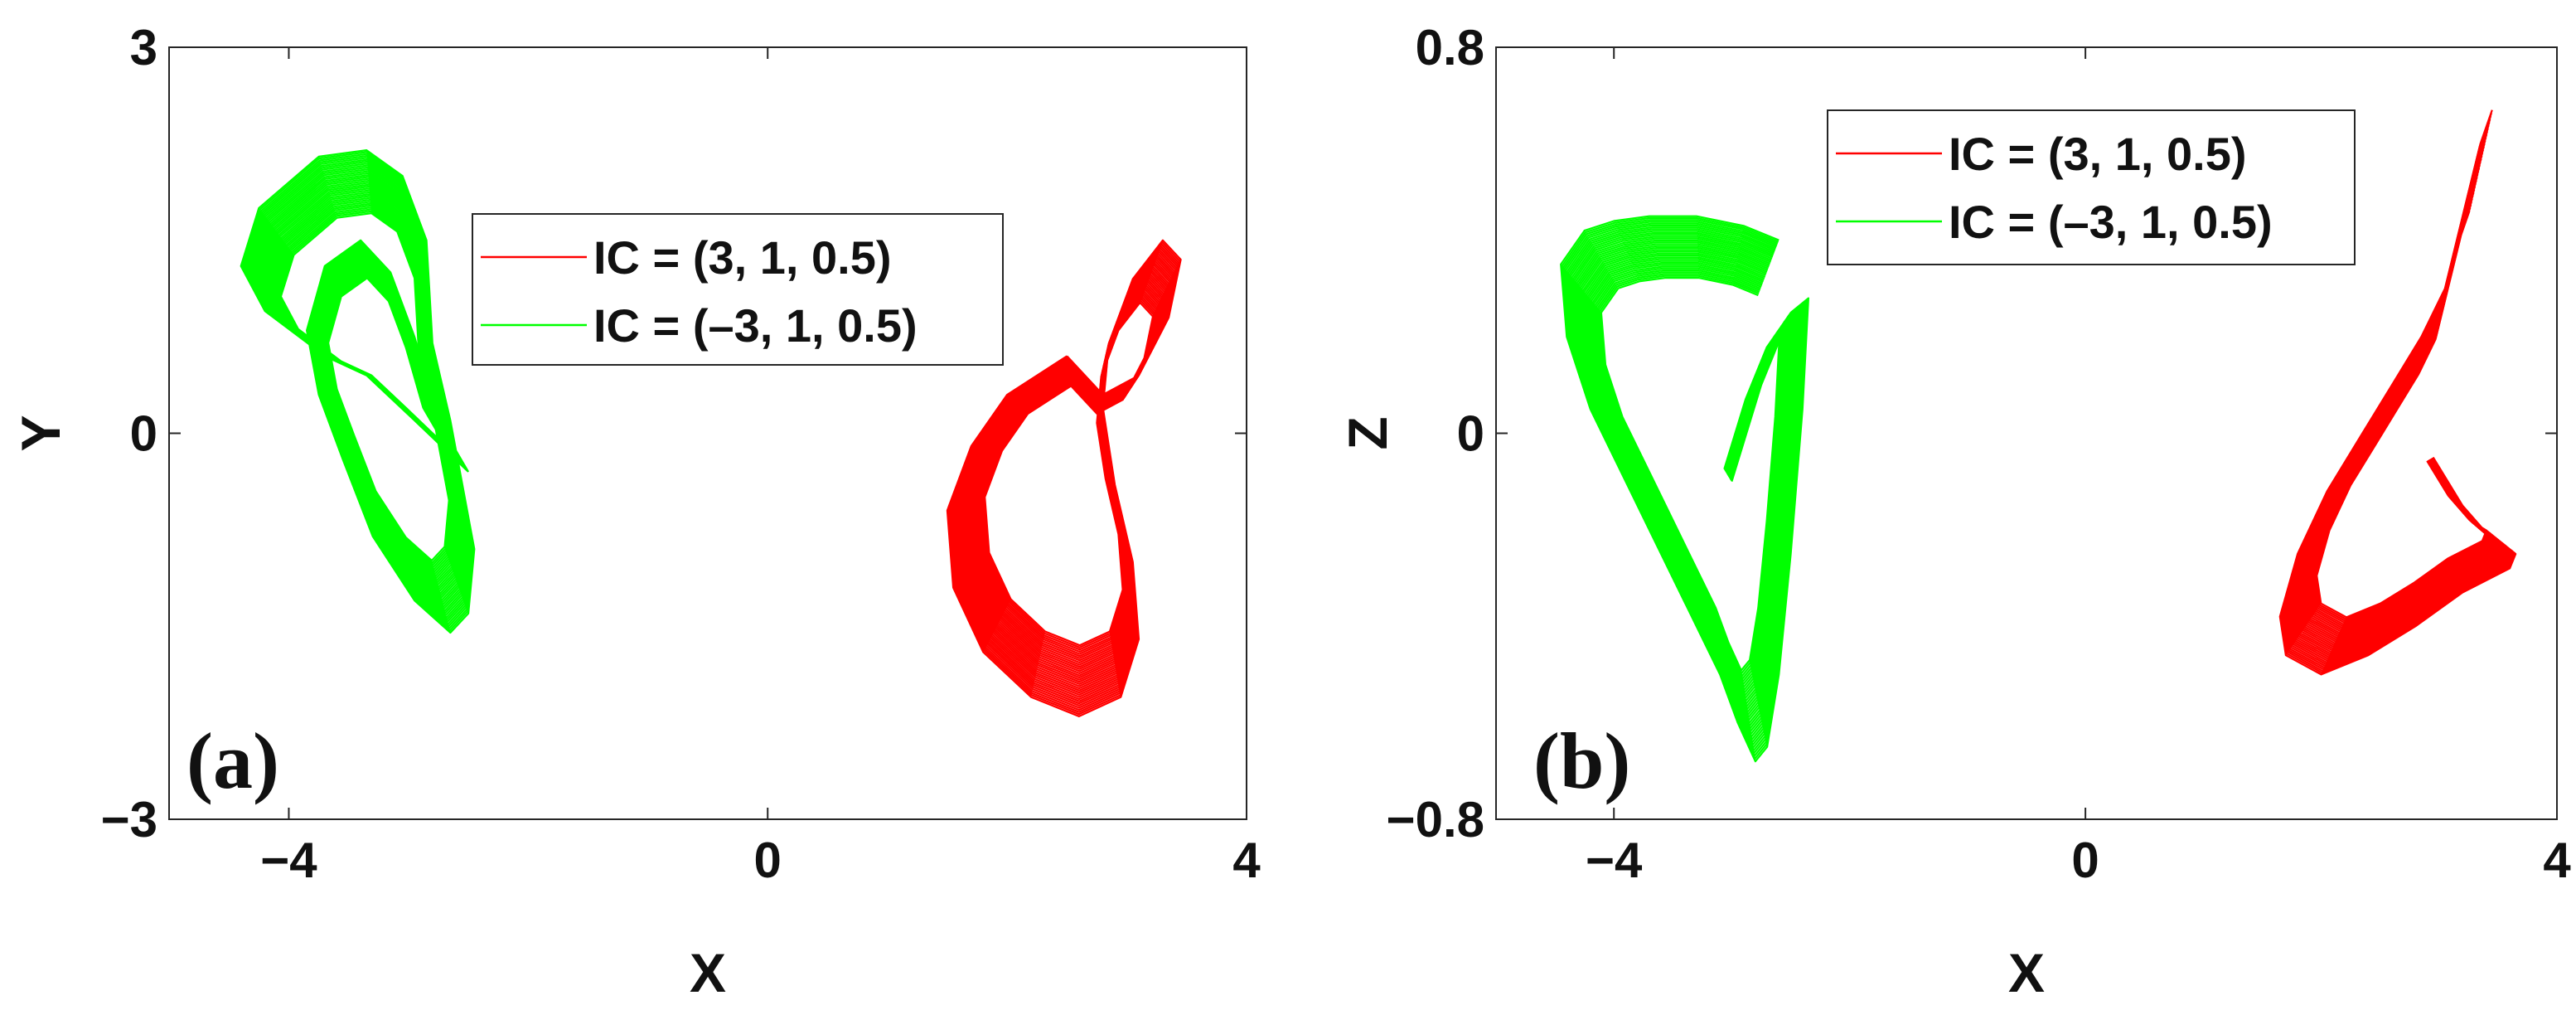 This screenshot has height=1010, width=2576. Describe the element at coordinates (40, 433) in the screenshot. I see `y-axis-label: Y` at that location.